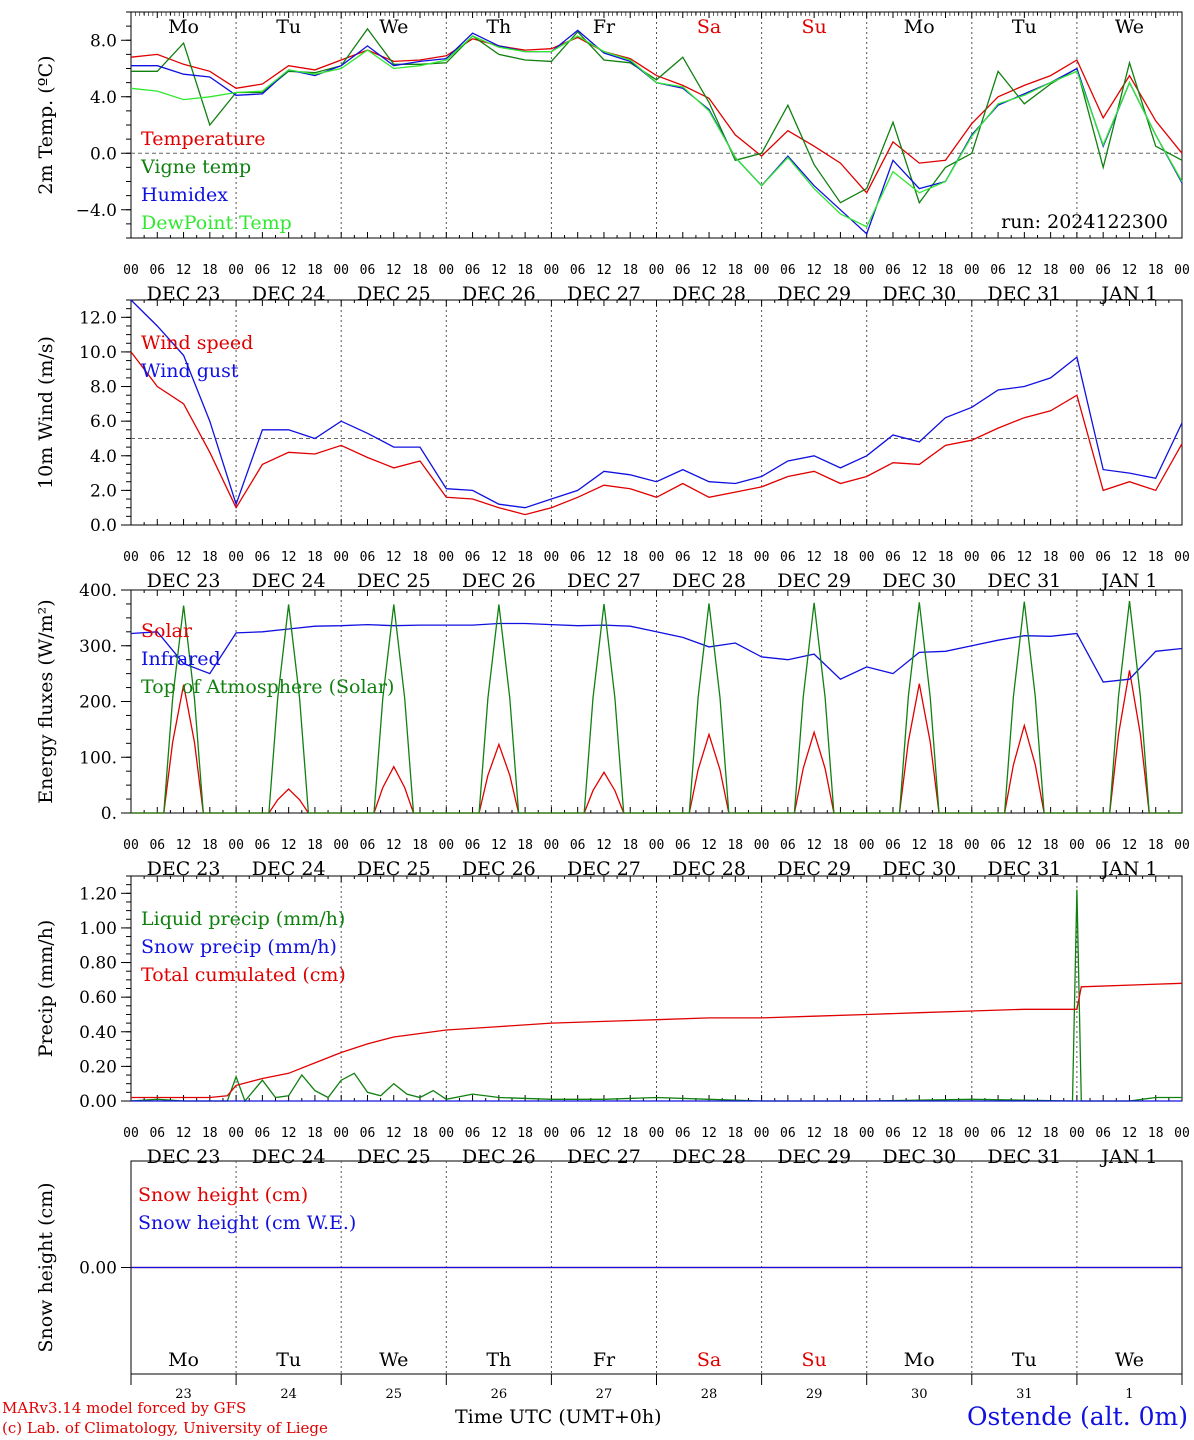  I want to click on date-label: DEC 28, so click(709, 581).